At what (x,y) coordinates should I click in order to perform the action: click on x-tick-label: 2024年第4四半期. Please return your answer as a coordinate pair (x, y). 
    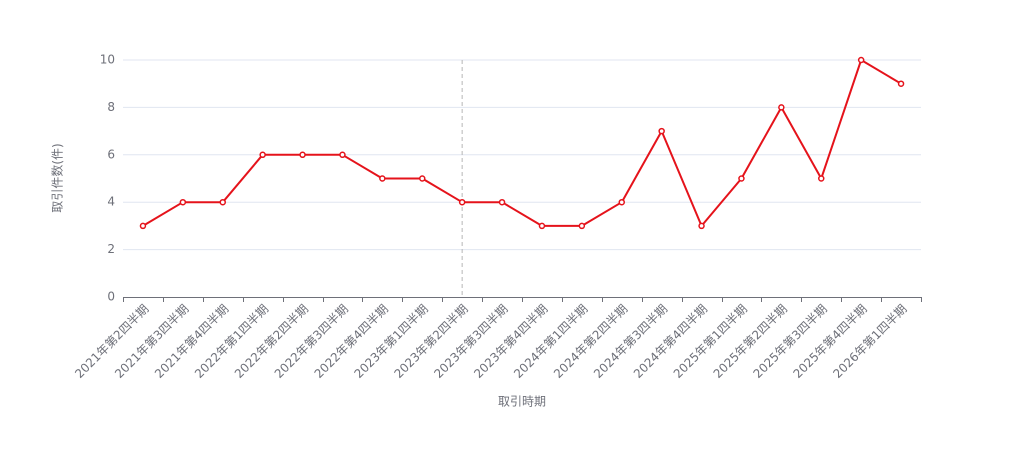
    Looking at the image, I should click on (670, 341).